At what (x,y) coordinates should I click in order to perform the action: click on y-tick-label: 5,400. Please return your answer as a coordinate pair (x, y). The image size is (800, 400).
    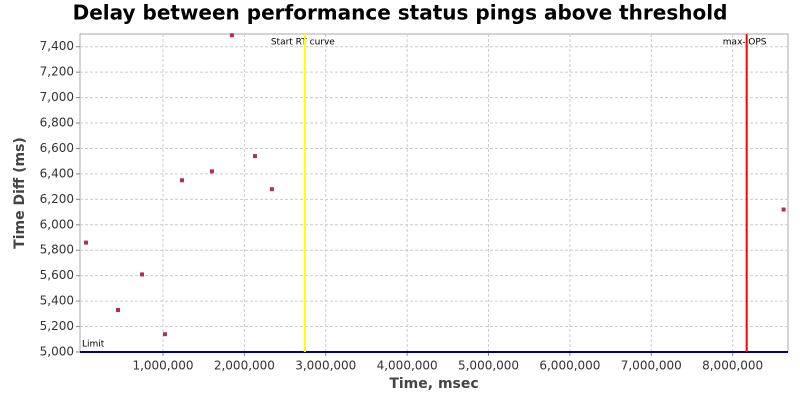
    Looking at the image, I should click on (57, 301).